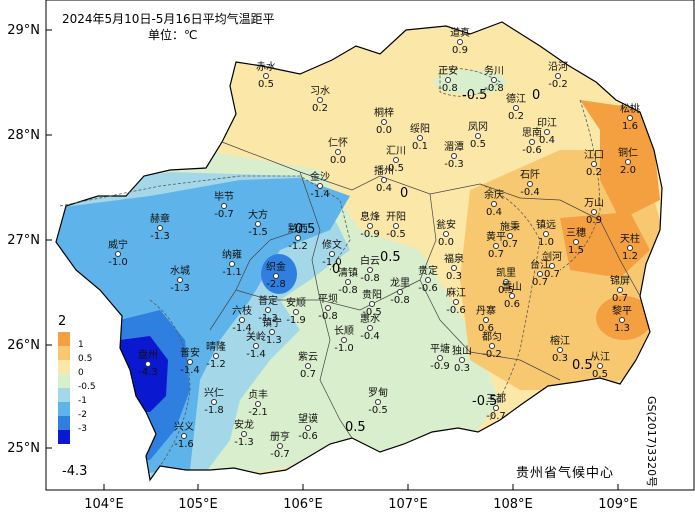 This screenshot has height=519, width=695. What do you see at coordinates (400, 292) in the screenshot?
I see `station-longli: 龙里 -0.8` at bounding box center [400, 292].